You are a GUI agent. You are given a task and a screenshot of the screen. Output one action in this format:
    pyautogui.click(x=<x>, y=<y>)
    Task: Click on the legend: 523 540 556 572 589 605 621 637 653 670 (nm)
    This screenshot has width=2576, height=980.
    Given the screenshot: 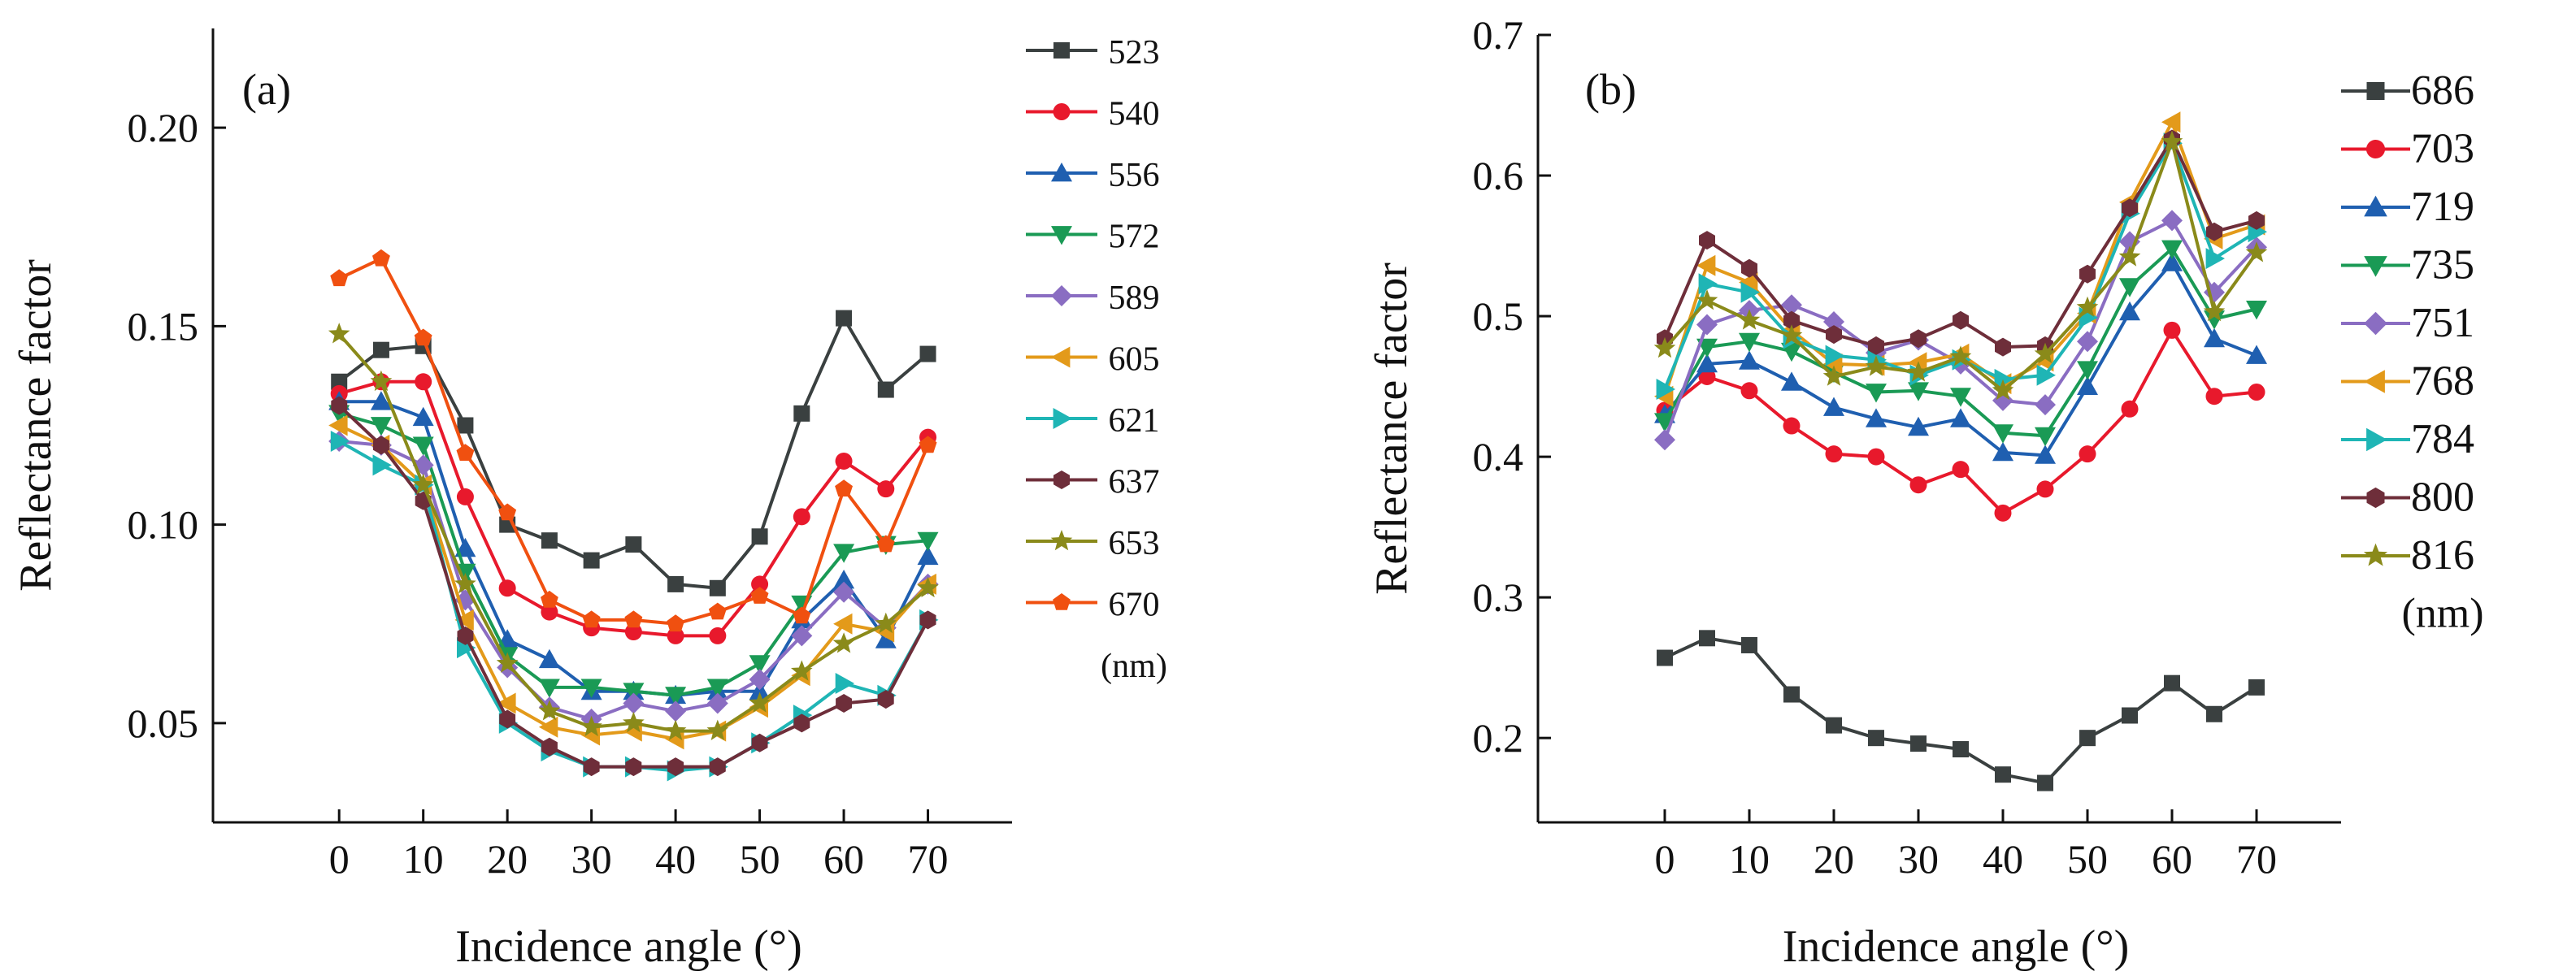 What is the action you would take?
    pyautogui.click(x=1096, y=359)
    